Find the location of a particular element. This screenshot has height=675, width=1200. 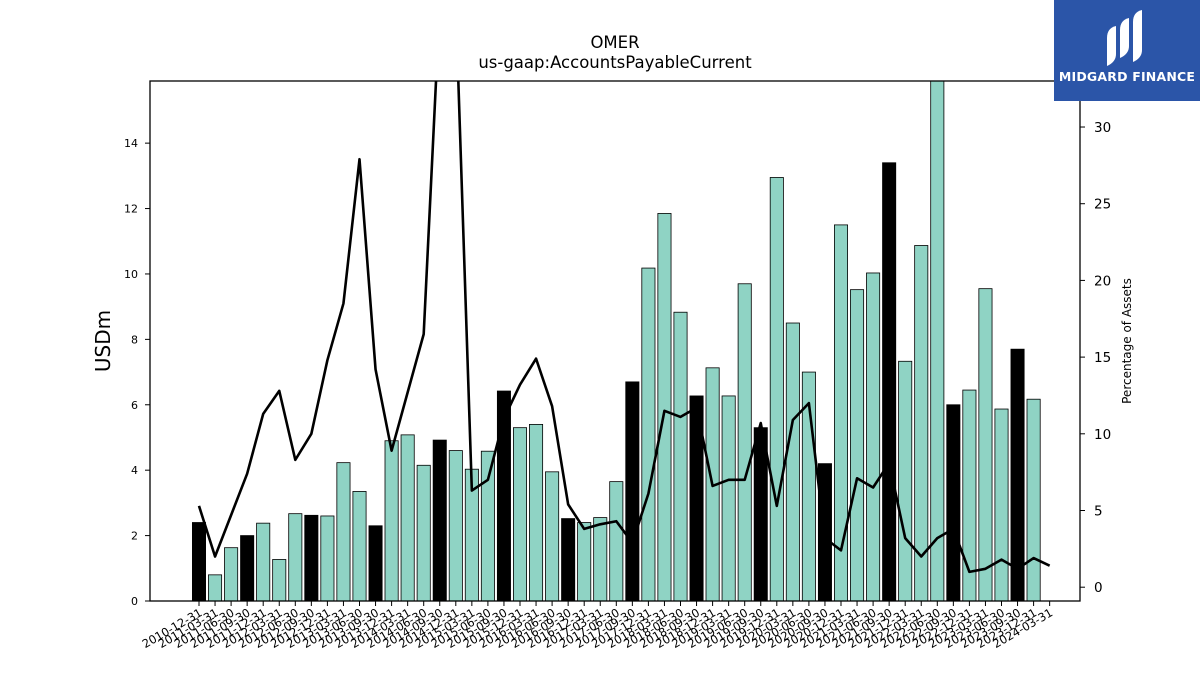

y-tick-label: 6 is located at coordinates (134, 405).